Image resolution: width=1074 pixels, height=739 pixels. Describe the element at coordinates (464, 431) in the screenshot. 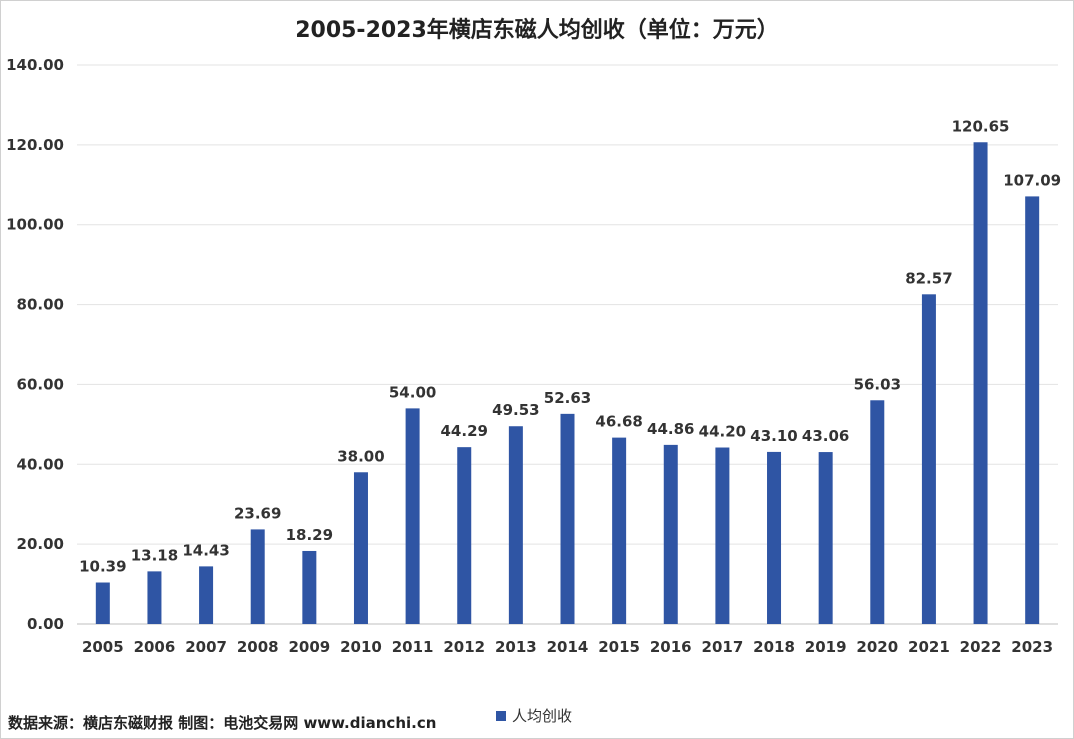

I see `bar-value-label: 44.29` at that location.